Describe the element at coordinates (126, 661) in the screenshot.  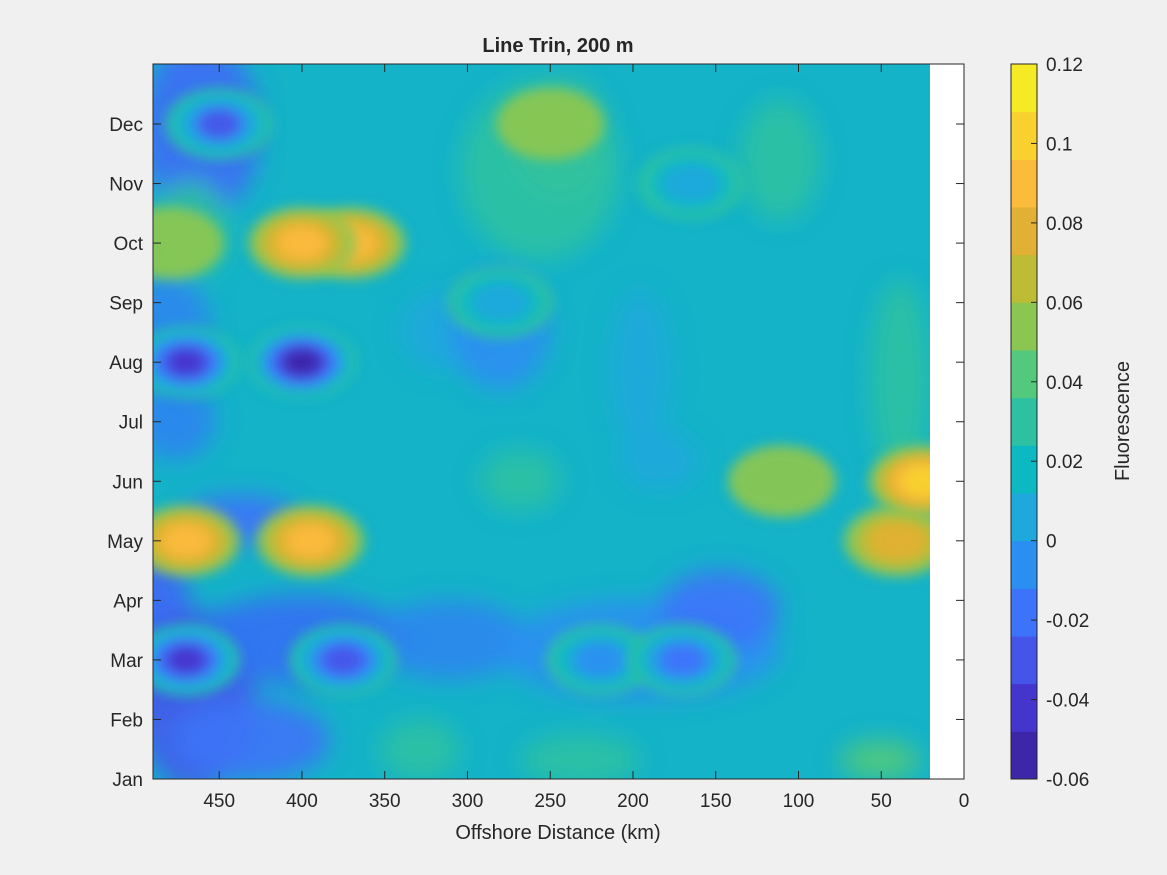
I see `y-tick-label: Mar` at that location.